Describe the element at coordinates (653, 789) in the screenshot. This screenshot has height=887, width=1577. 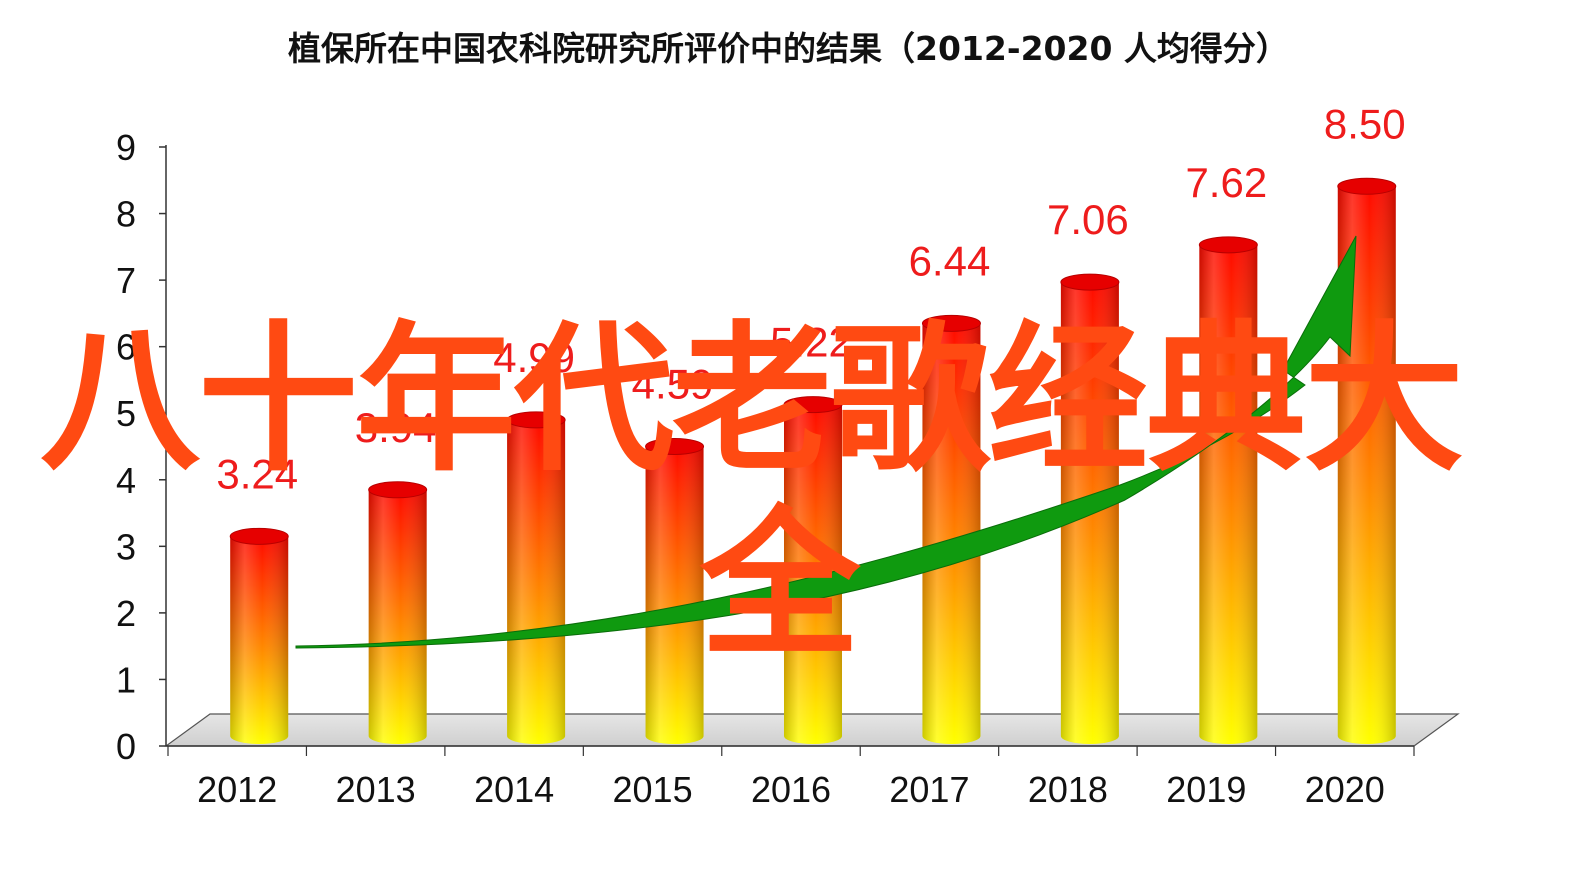
I see `x-tick-label: 2015` at that location.